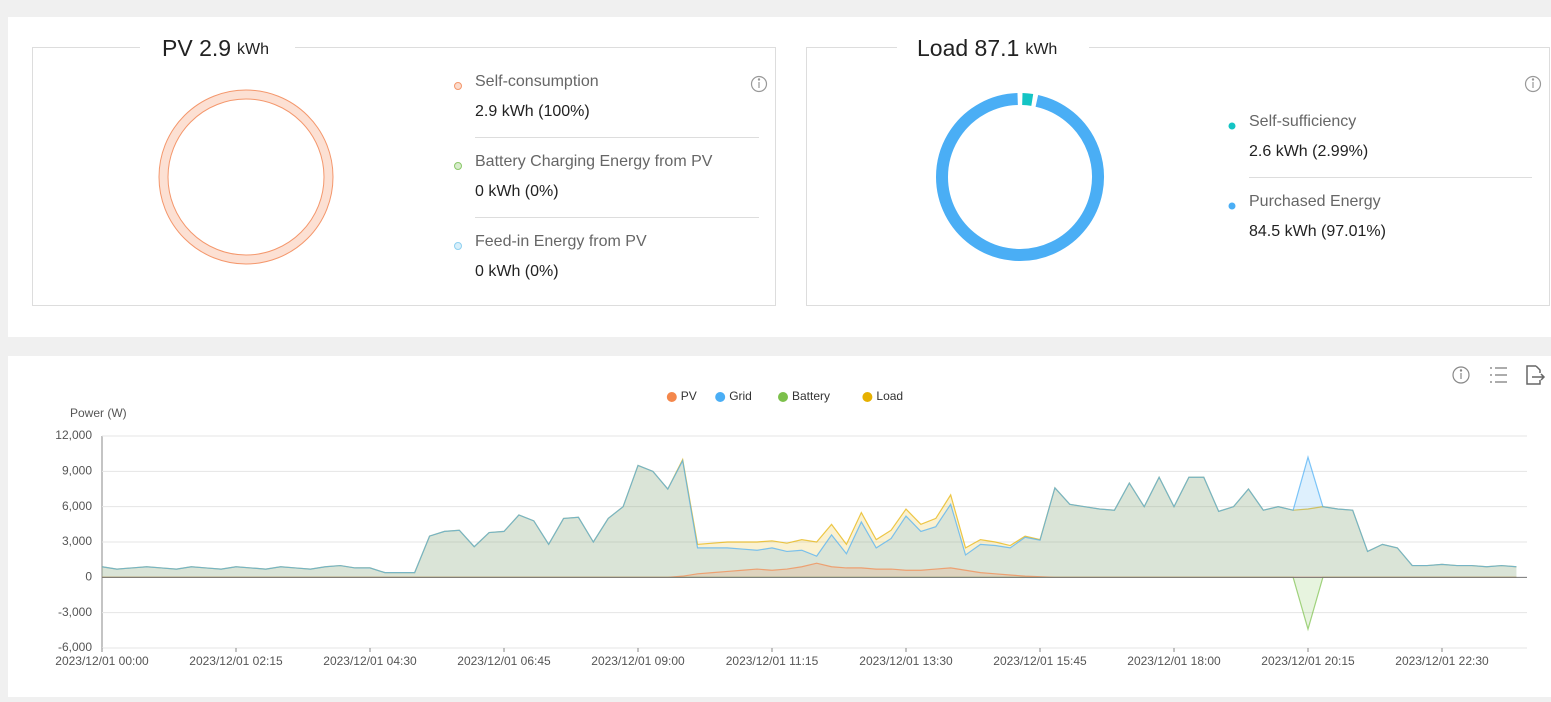 This screenshot has height=702, width=1551. Describe the element at coordinates (75, 647) in the screenshot. I see `y-tick-label: -6,000` at that location.